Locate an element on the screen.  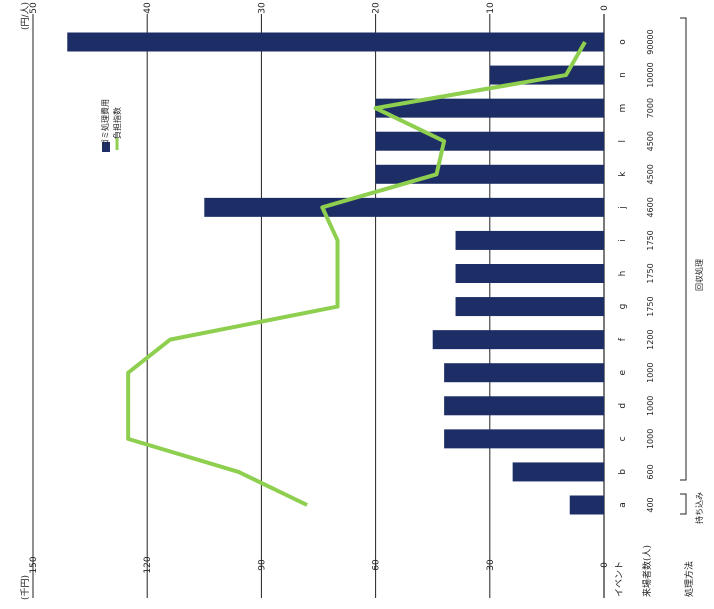
bar-m is located at coordinates (489, 108).